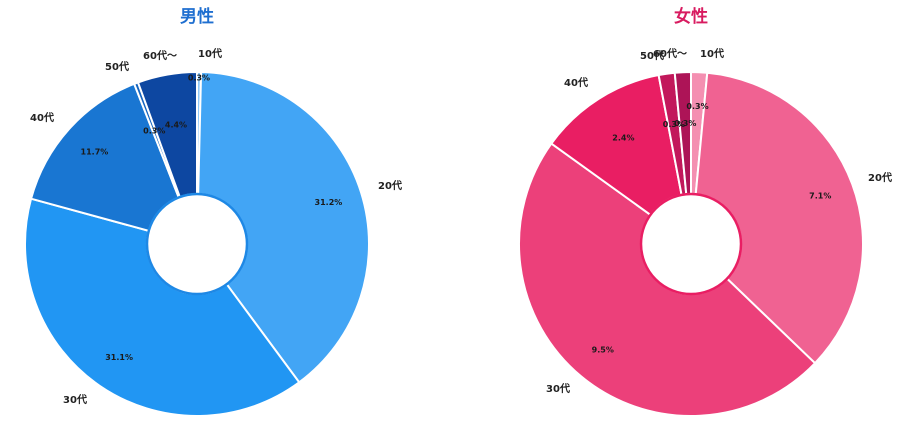 The image size is (900, 447). Describe the element at coordinates (697, 106) in the screenshot. I see `female-value-label-0: 0.3%` at that location.